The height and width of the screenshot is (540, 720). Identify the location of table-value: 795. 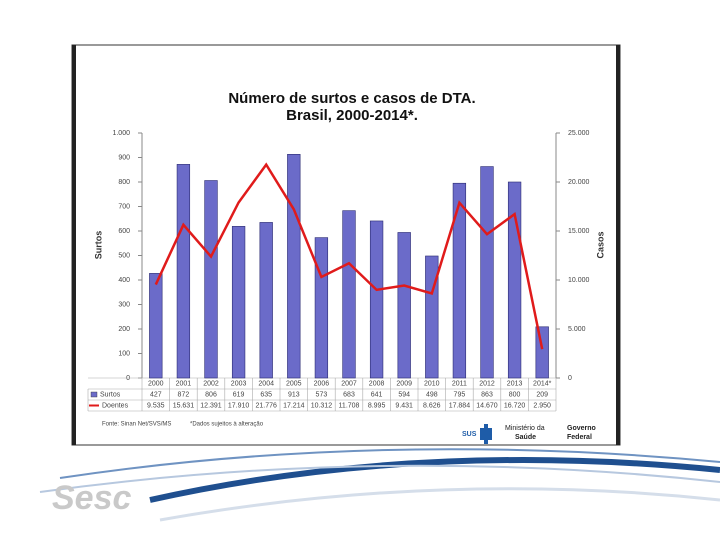
(460, 394).